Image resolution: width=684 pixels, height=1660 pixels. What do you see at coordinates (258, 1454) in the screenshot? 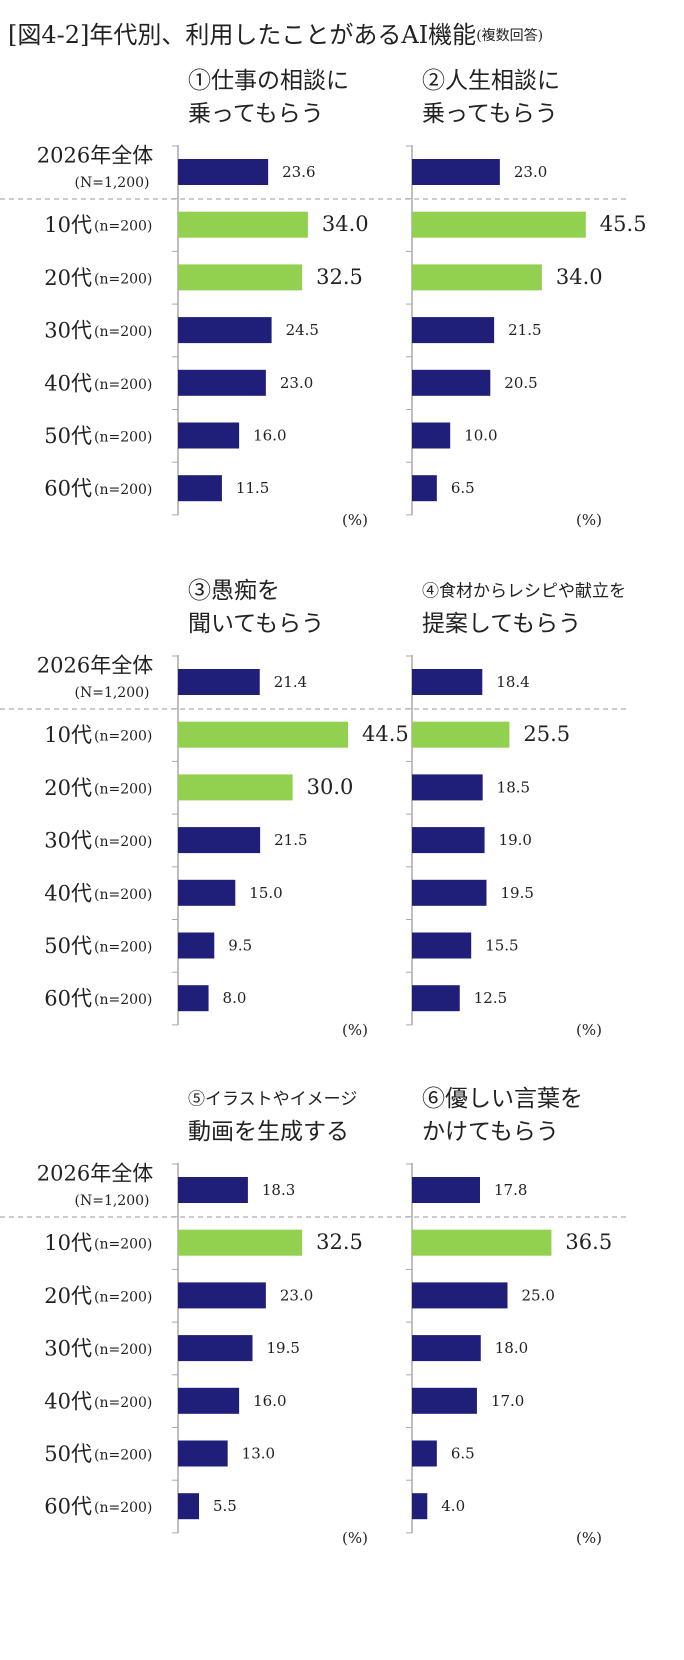
I see `value-label: 13.0` at bounding box center [258, 1454].